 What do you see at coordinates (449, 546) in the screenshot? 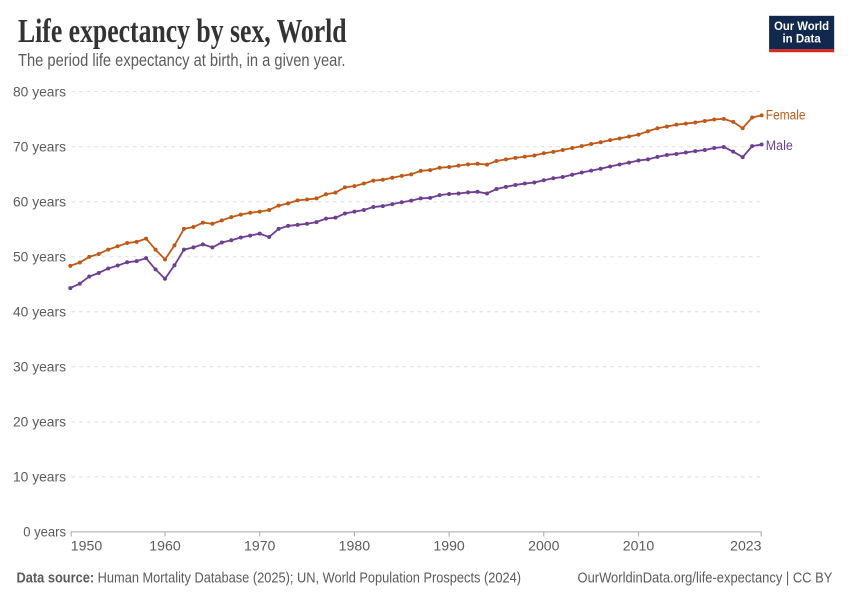
I see `svg-text: 1990` at bounding box center [449, 546].